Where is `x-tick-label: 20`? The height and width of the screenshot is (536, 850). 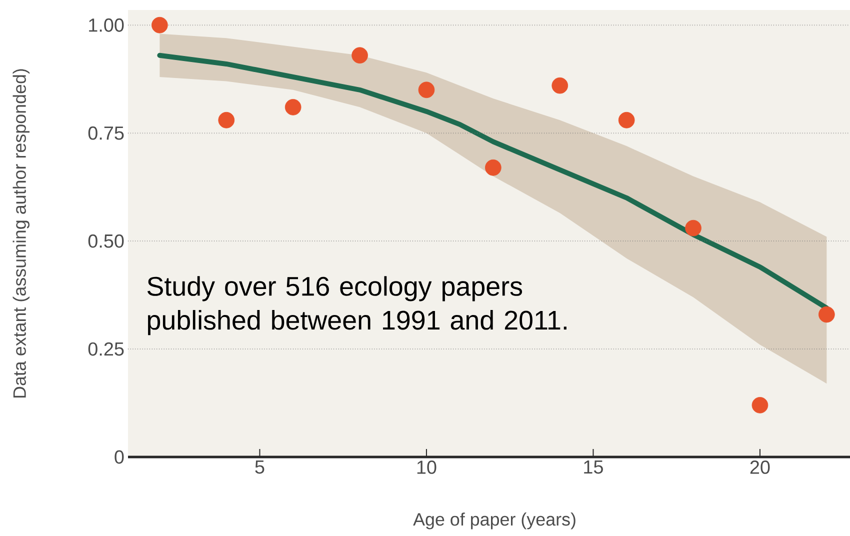
x-tick-label: 20 is located at coordinates (760, 467).